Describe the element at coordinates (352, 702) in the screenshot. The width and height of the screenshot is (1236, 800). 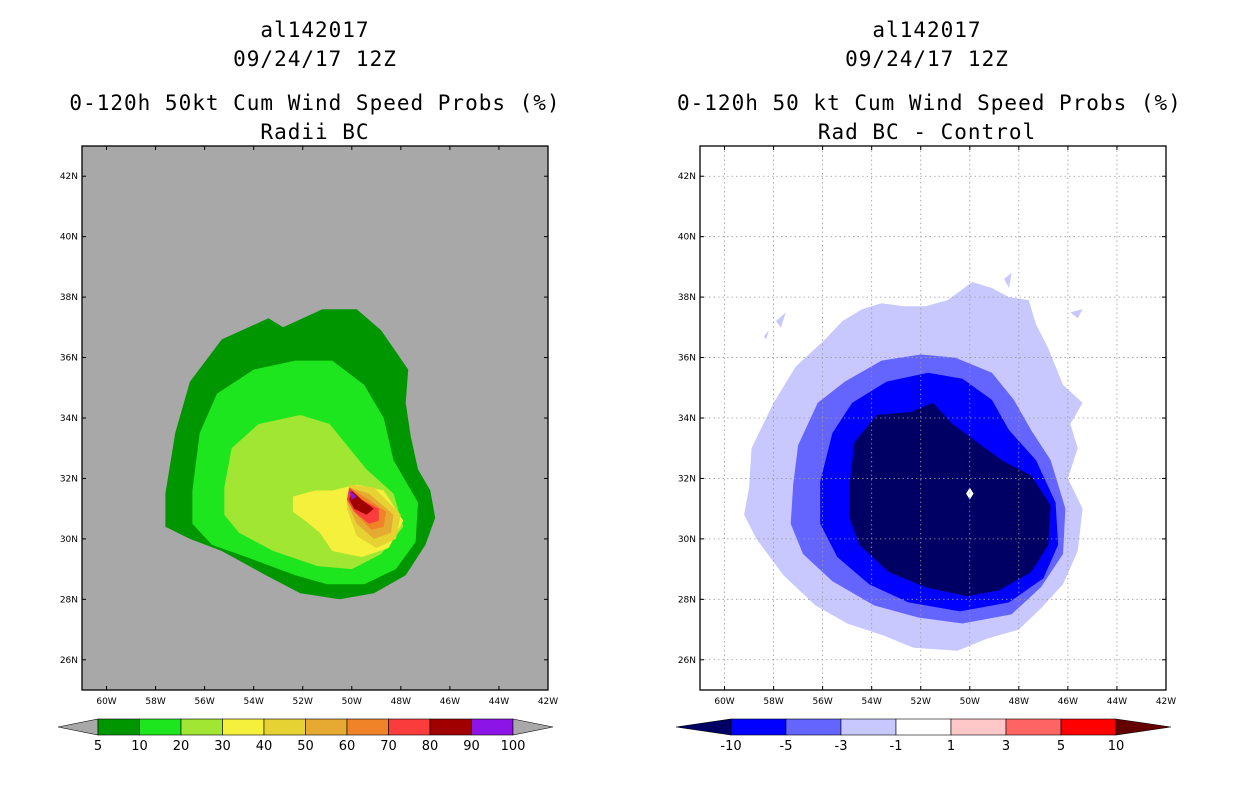
I see `left-xtick-label: 50W` at that location.